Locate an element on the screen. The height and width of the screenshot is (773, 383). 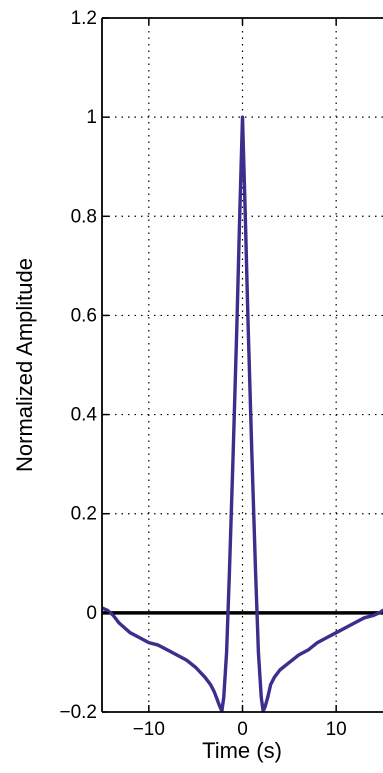
x-tick-label-2: 10 is located at coordinates (336, 729).